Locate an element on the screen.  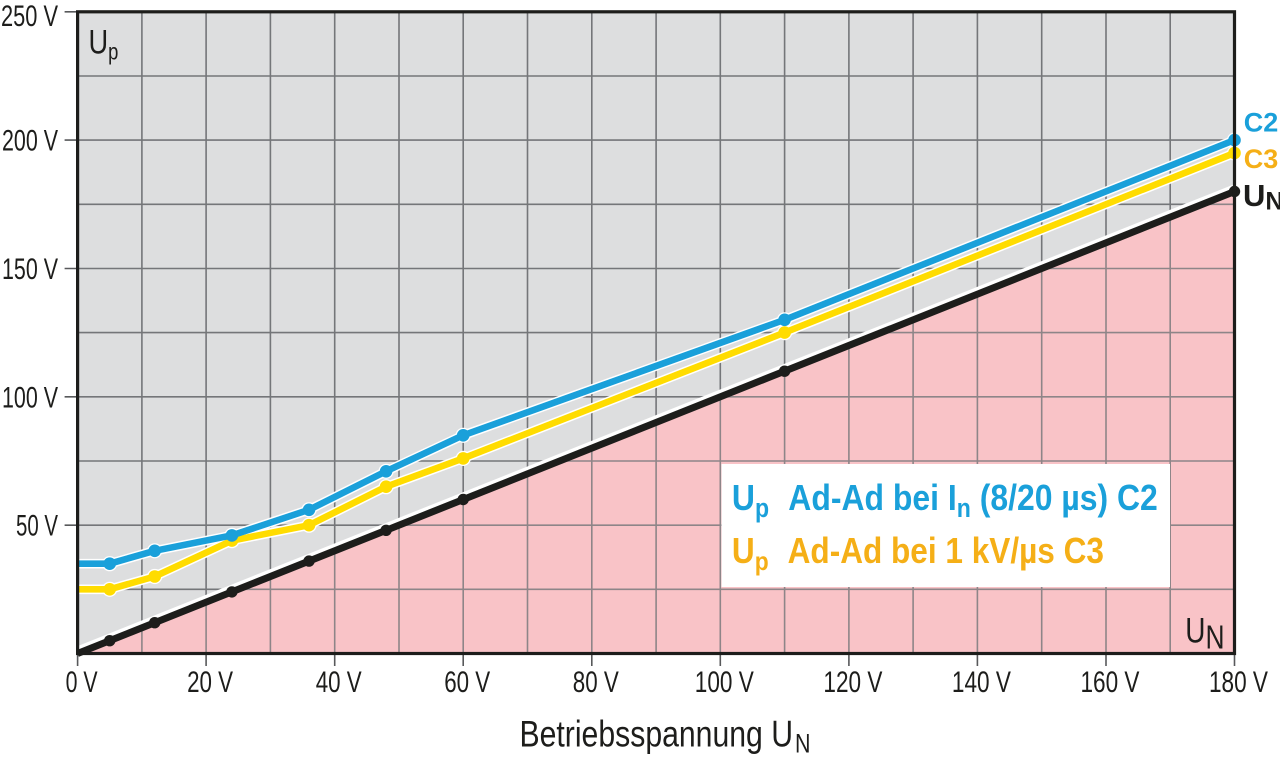
svg-text: 160 V is located at coordinates (1110, 682).